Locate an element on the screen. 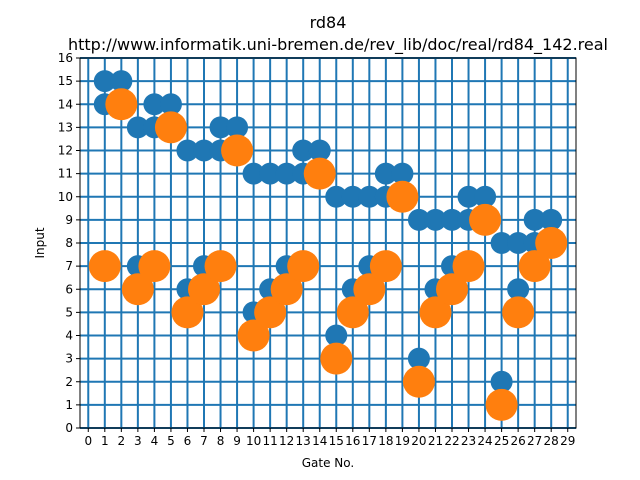  x-tick-label: 29 is located at coordinates (567, 441).